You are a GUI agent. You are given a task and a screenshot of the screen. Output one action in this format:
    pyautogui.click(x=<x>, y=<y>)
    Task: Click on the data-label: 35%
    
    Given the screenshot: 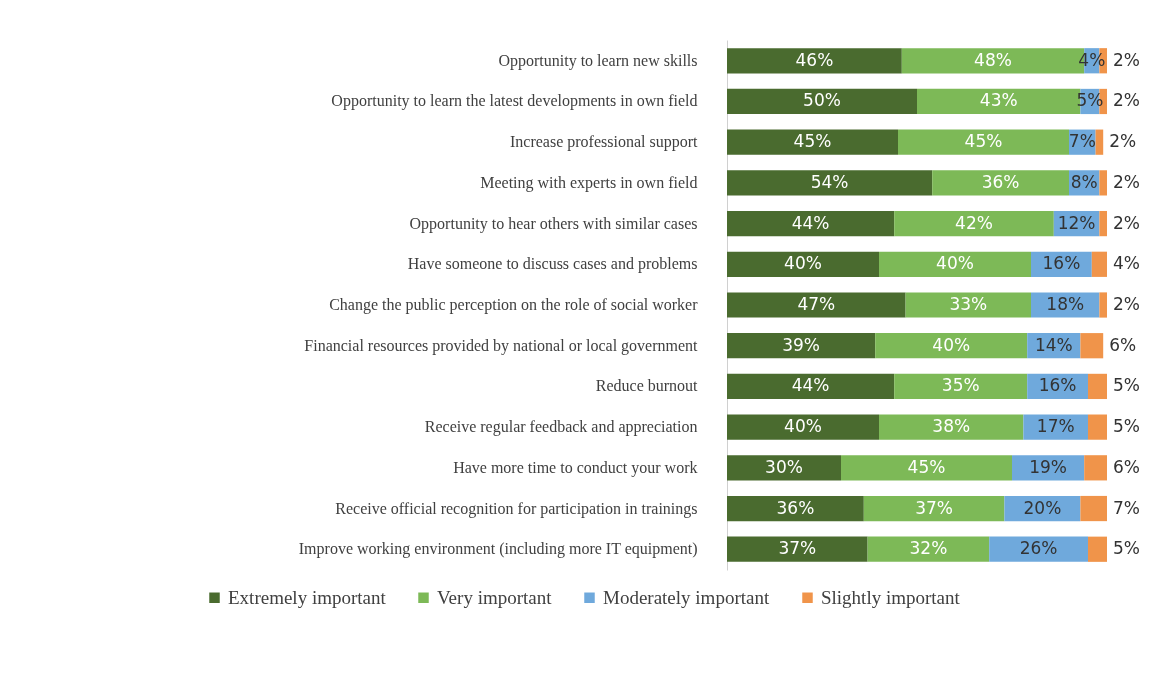 What is the action you would take?
    pyautogui.click(x=960, y=385)
    